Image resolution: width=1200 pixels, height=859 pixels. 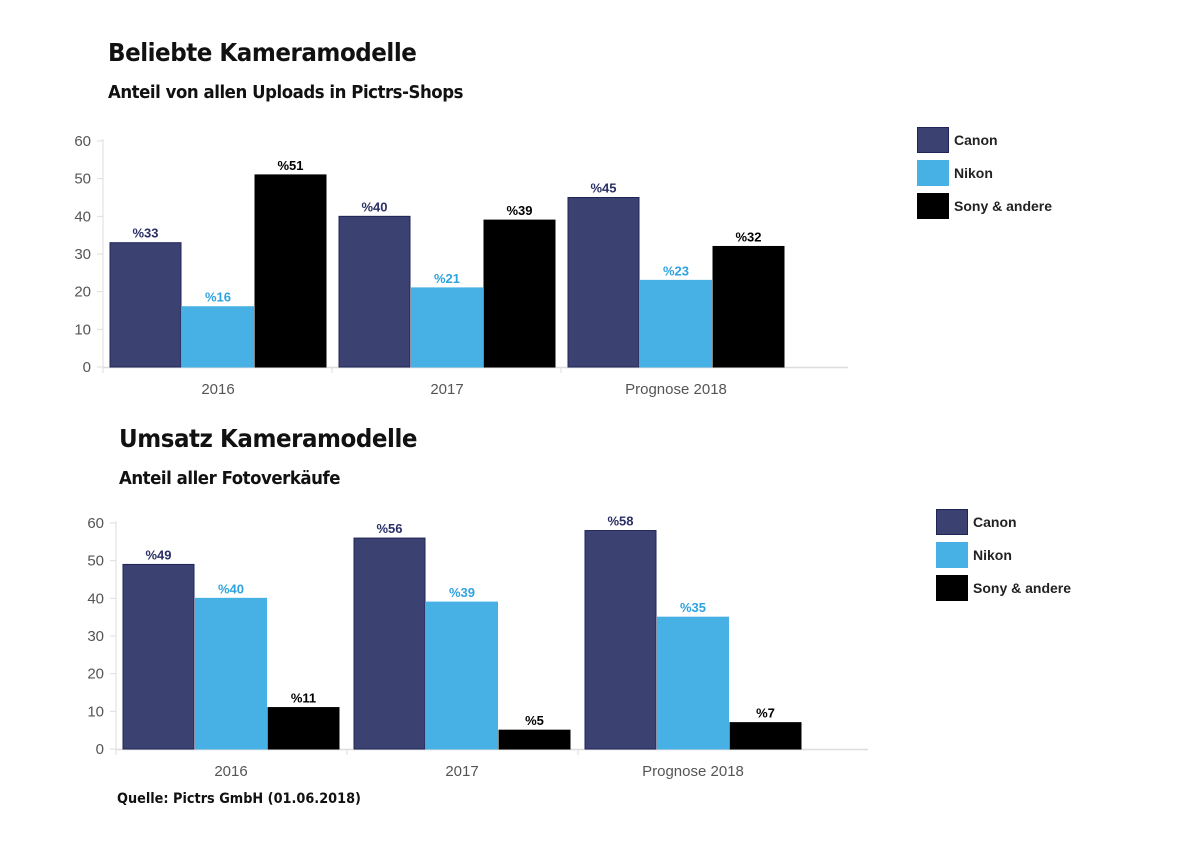 What do you see at coordinates (620, 521) in the screenshot?
I see `data-label-canon: %58` at bounding box center [620, 521].